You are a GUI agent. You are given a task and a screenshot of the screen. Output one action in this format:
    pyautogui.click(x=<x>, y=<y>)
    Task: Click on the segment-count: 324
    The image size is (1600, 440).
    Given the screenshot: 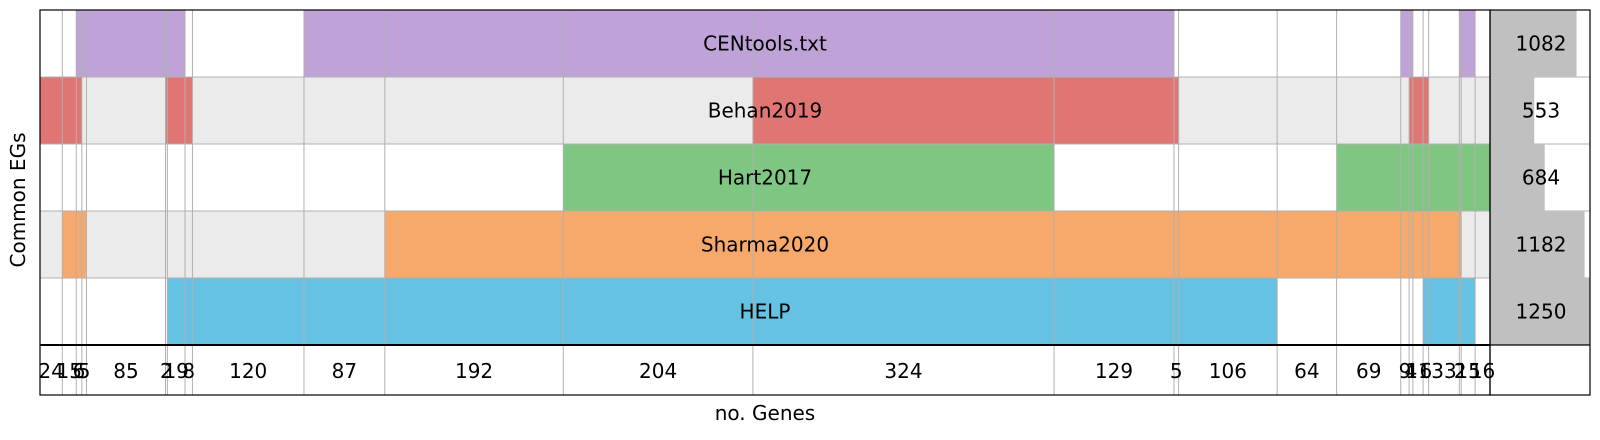 What is the action you would take?
    pyautogui.click(x=903, y=371)
    